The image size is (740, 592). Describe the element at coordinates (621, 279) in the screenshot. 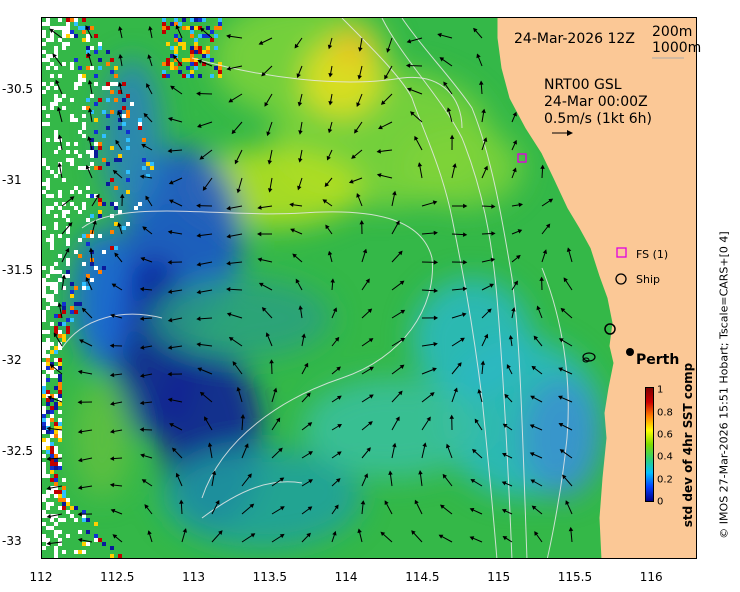

I see `ship-legend-icon` at that location.